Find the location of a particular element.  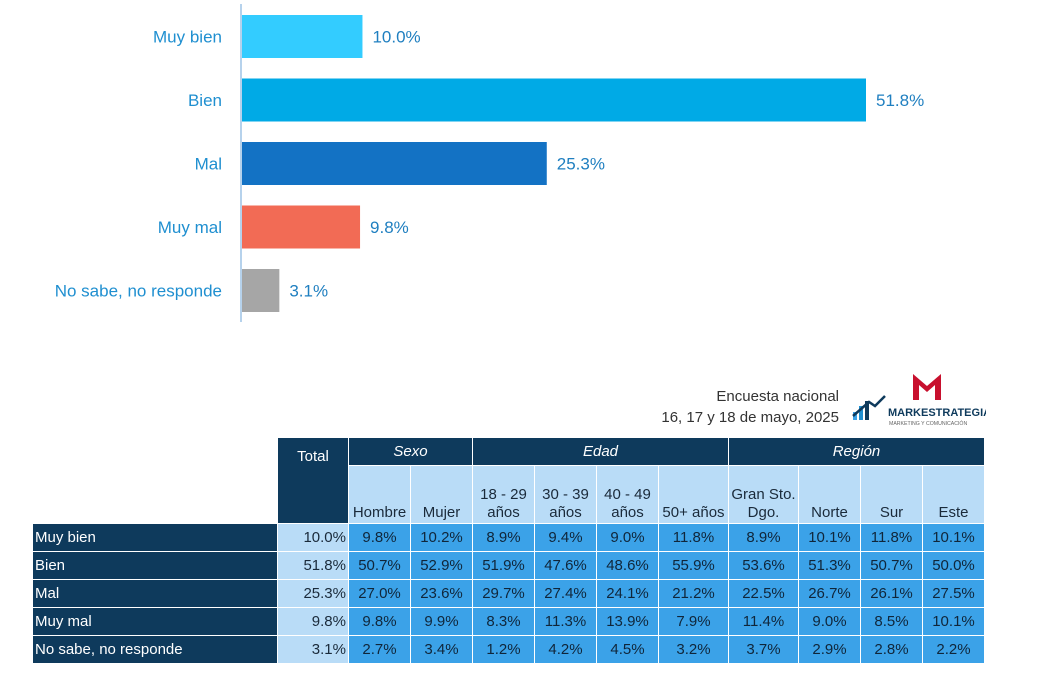

group-header-sexo: Sexo is located at coordinates (410, 451).